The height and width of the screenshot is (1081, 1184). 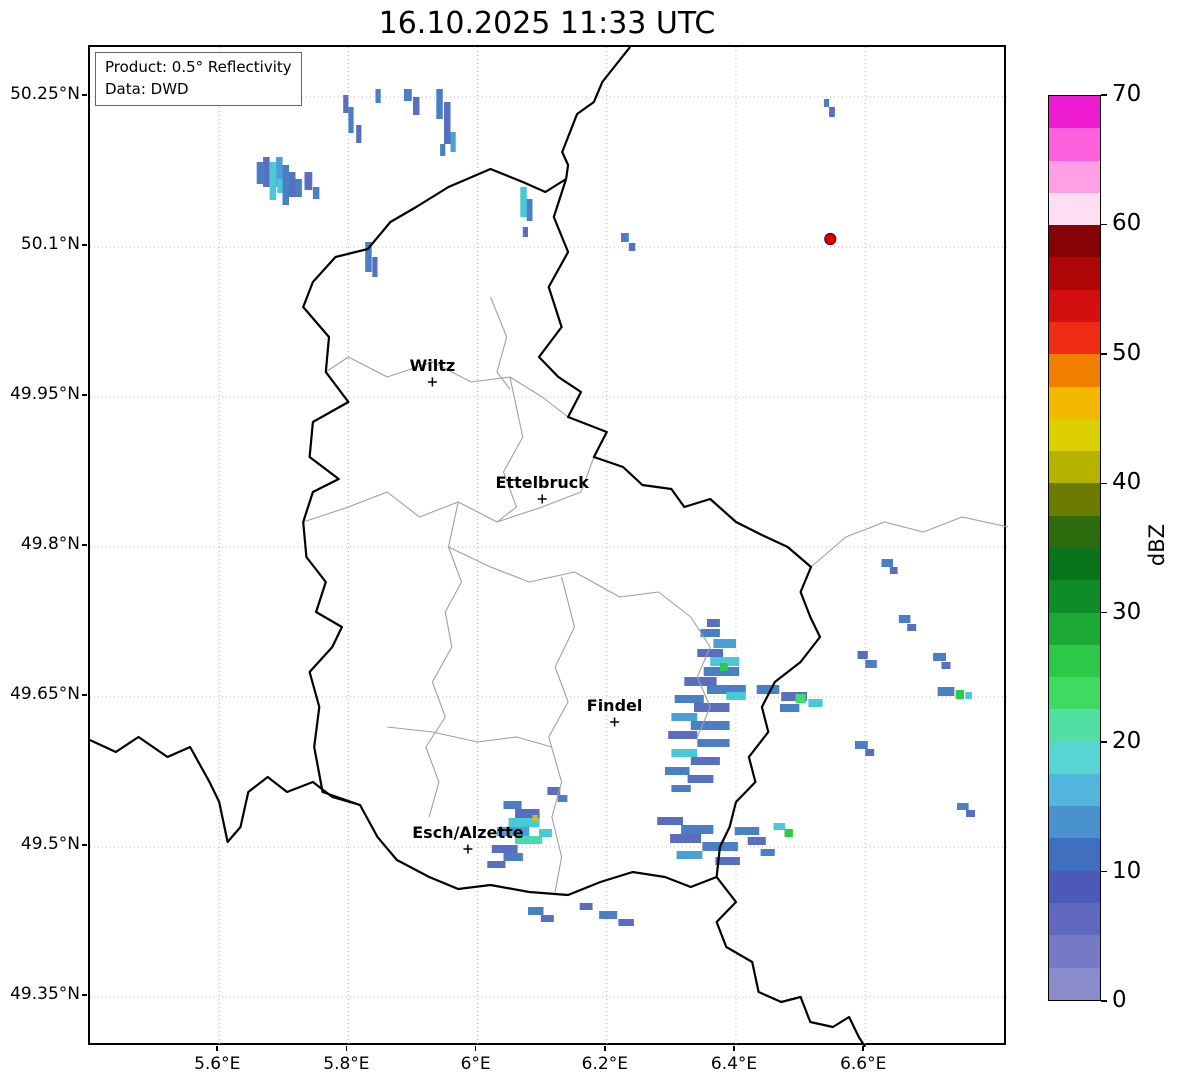 What do you see at coordinates (1127, 870) in the screenshot?
I see `colorbar-tick-label: 10` at bounding box center [1127, 870].